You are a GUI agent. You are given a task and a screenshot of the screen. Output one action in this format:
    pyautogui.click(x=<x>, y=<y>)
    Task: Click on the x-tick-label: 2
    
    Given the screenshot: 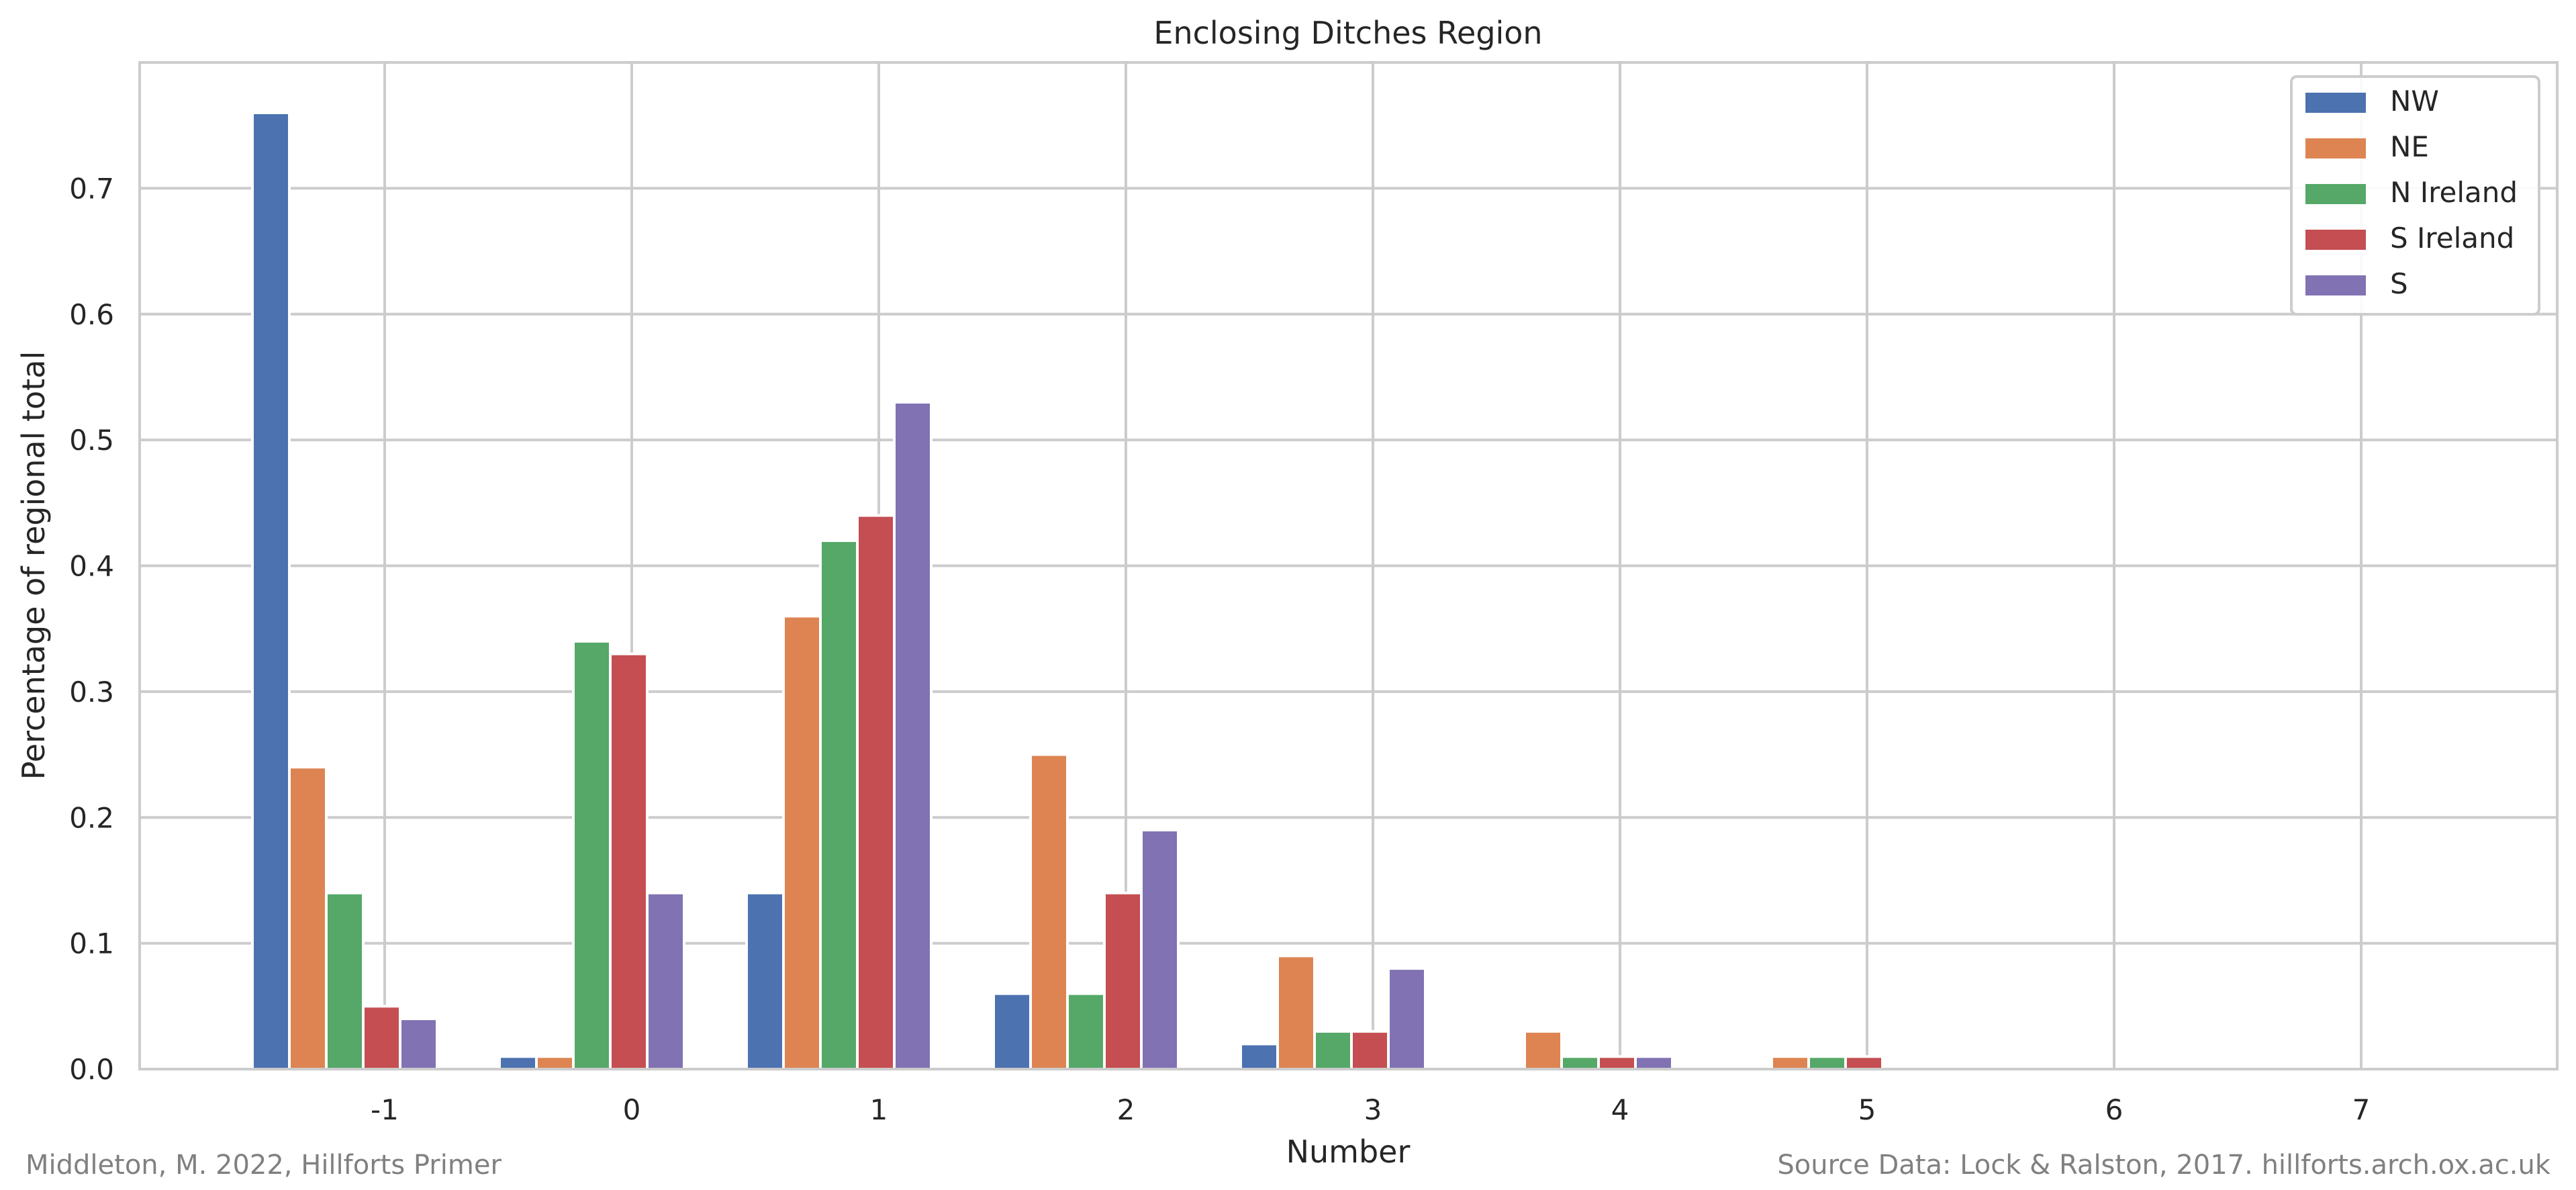 What is the action you would take?
    pyautogui.click(x=1126, y=1109)
    